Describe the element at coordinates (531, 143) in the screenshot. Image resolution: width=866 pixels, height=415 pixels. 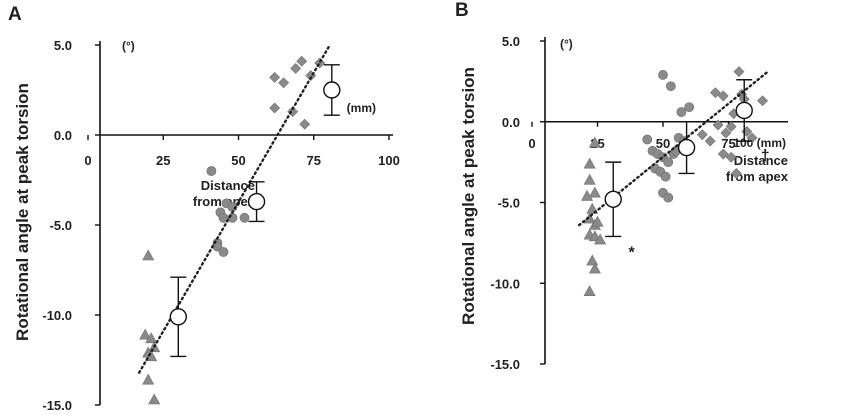
I see `panel-b-x-tick-label: 0` at that location.